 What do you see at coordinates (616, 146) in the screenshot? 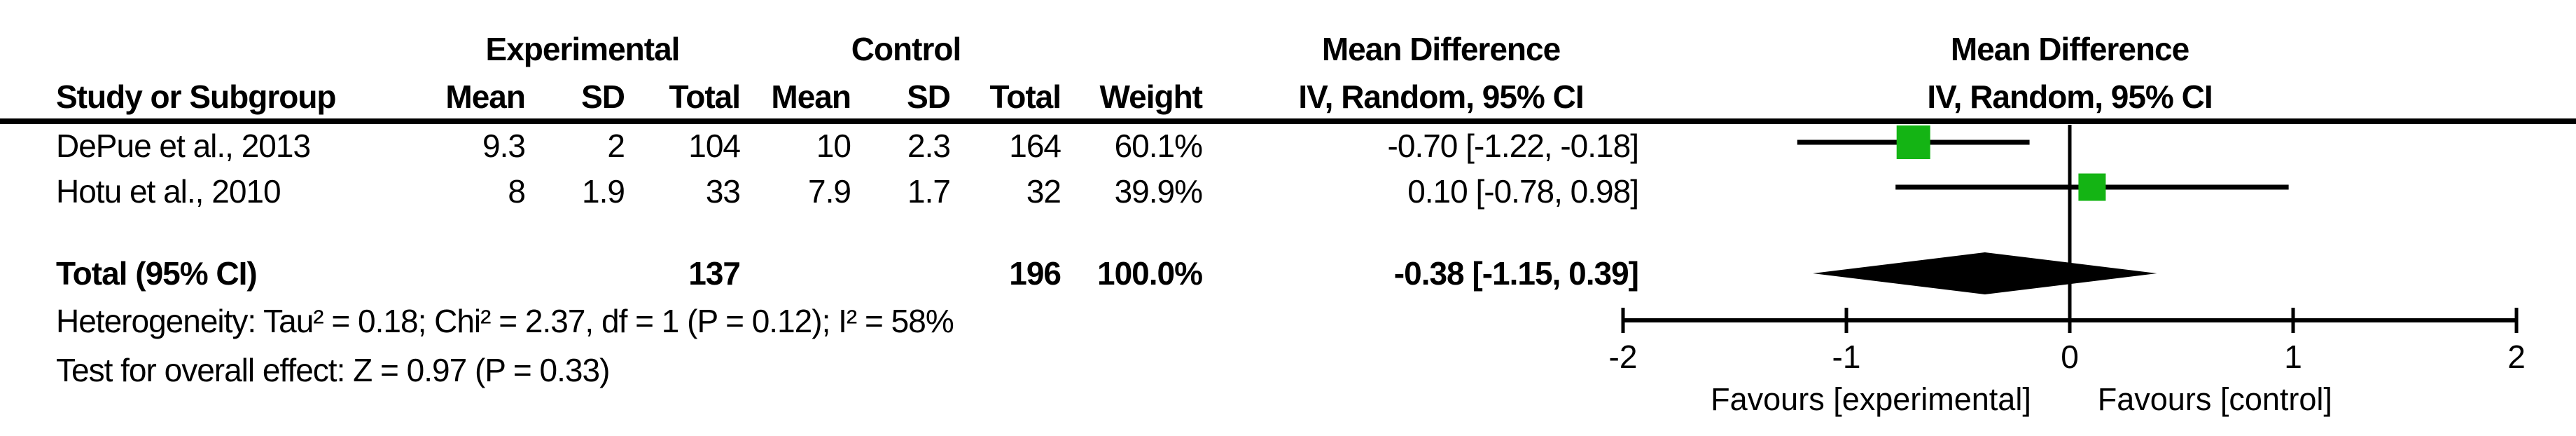
I see `exp-sd: 2` at bounding box center [616, 146].